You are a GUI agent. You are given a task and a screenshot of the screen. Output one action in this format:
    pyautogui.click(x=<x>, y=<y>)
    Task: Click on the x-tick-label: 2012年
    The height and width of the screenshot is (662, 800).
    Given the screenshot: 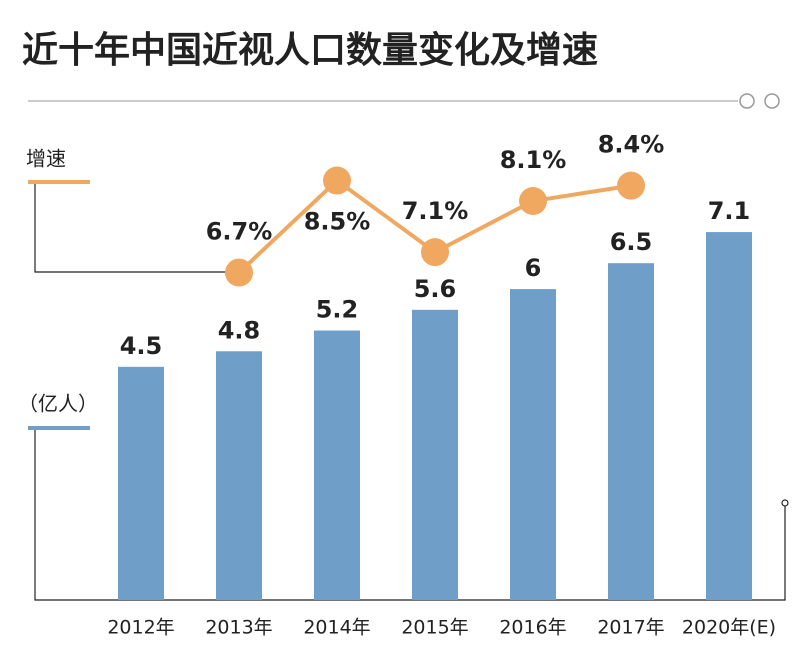 What is the action you would take?
    pyautogui.click(x=140, y=628)
    